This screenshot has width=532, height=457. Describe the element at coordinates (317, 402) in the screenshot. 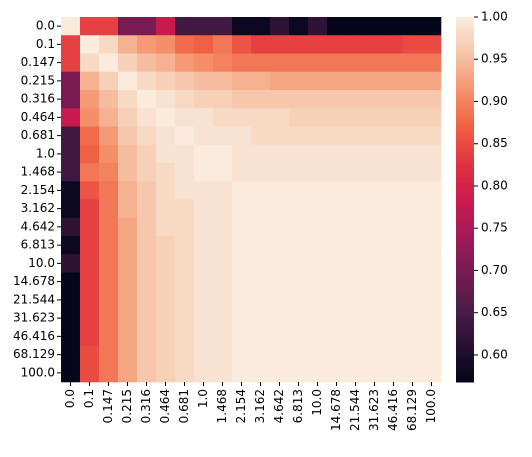

I see `x-tick-label: 10.0` at that location.